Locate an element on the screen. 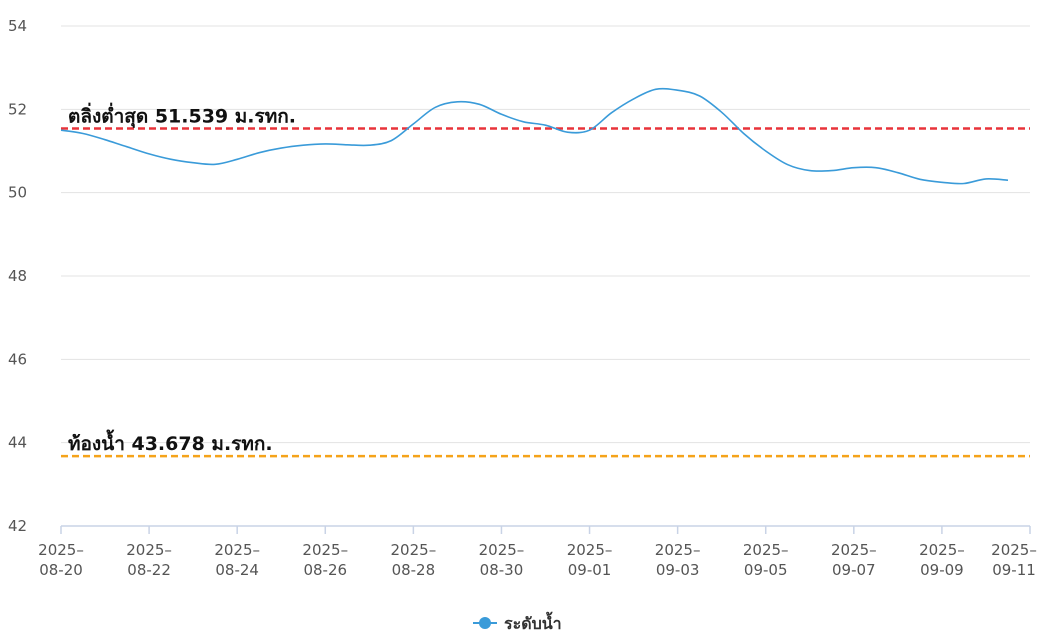 Image resolution: width=1044 pixels, height=639 pixels. y-tick-label: 42 is located at coordinates (17, 526).